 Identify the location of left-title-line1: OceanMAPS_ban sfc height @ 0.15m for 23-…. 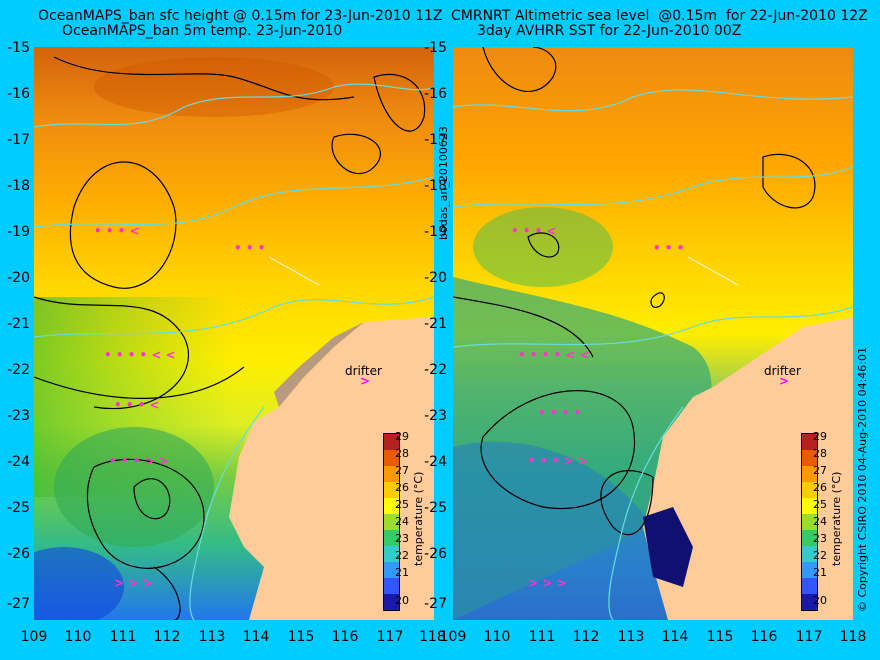
(240, 16).